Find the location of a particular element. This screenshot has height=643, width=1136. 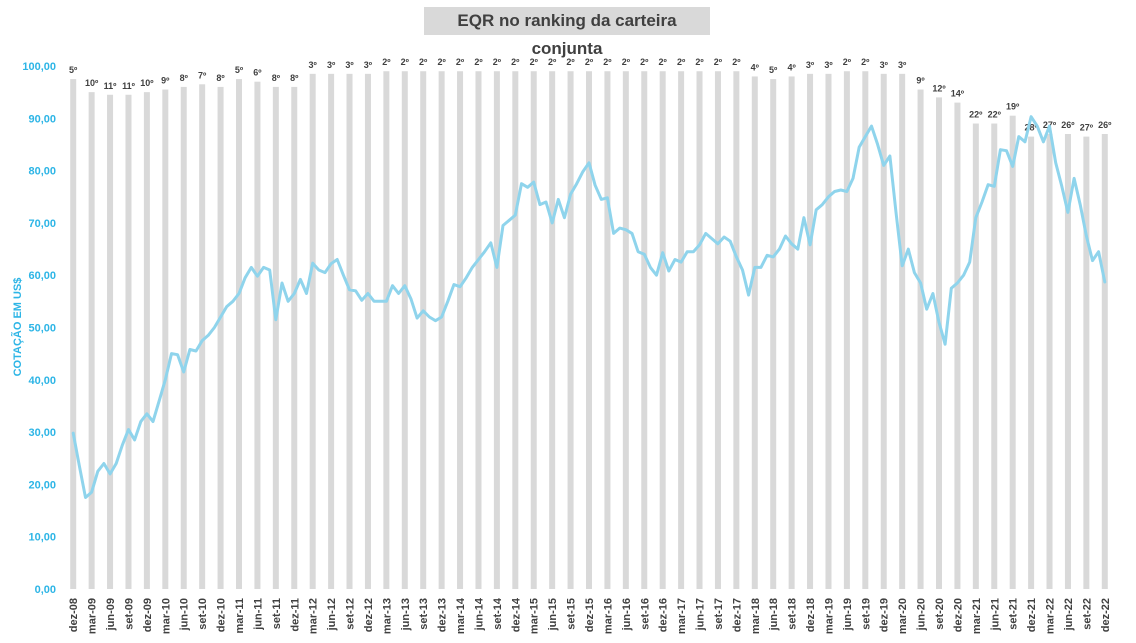

x-tick-label: mar-15 is located at coordinates (535, 616).